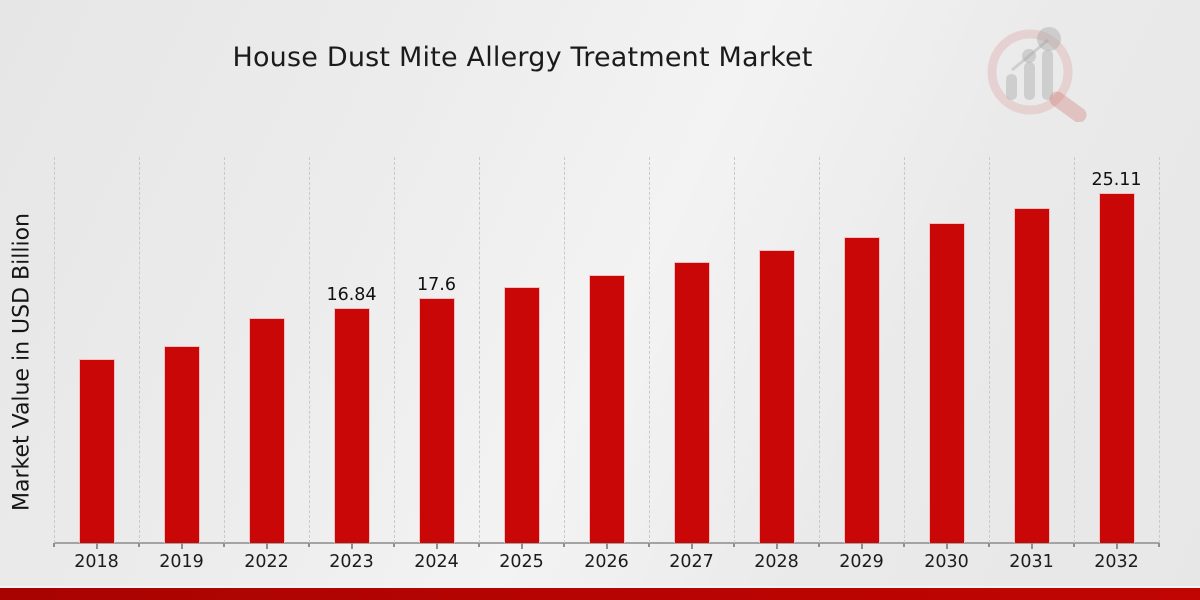 The height and width of the screenshot is (600, 1200). I want to click on x-tick-label-2027: 2027, so click(691, 562).